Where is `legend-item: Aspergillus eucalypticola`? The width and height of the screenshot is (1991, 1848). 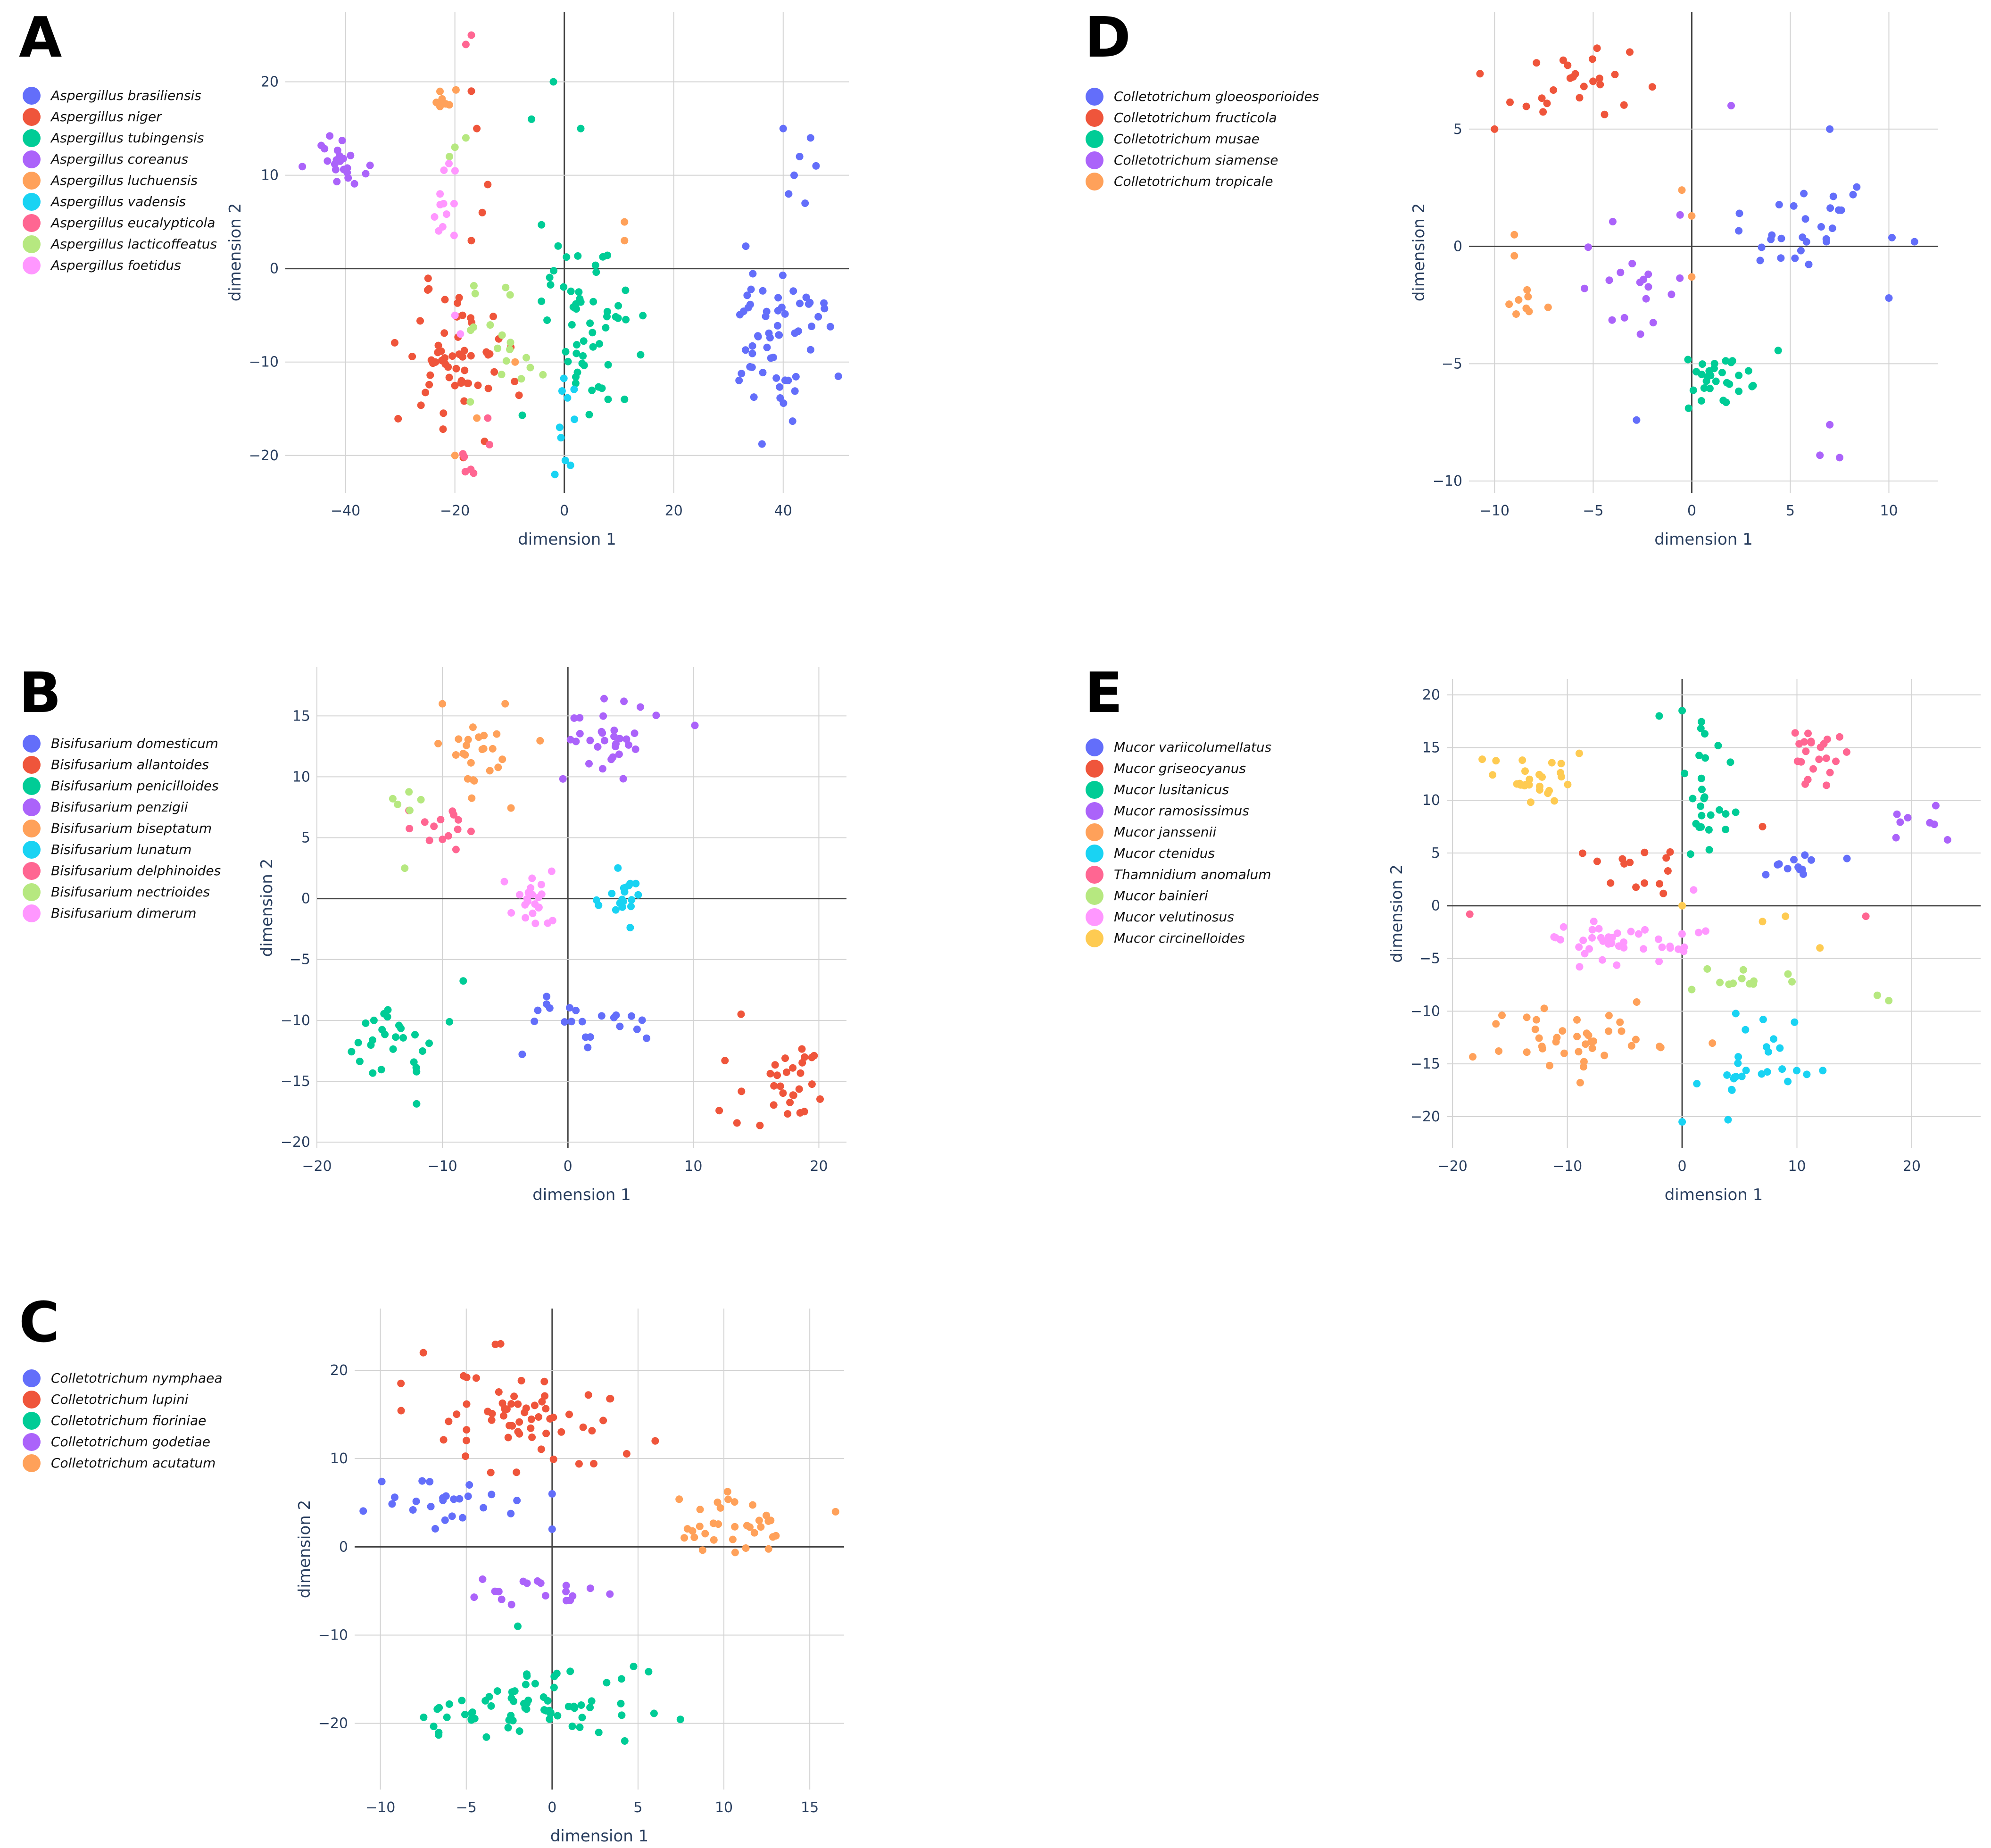
legend-item: Aspergillus eucalypticola is located at coordinates (120, 222).